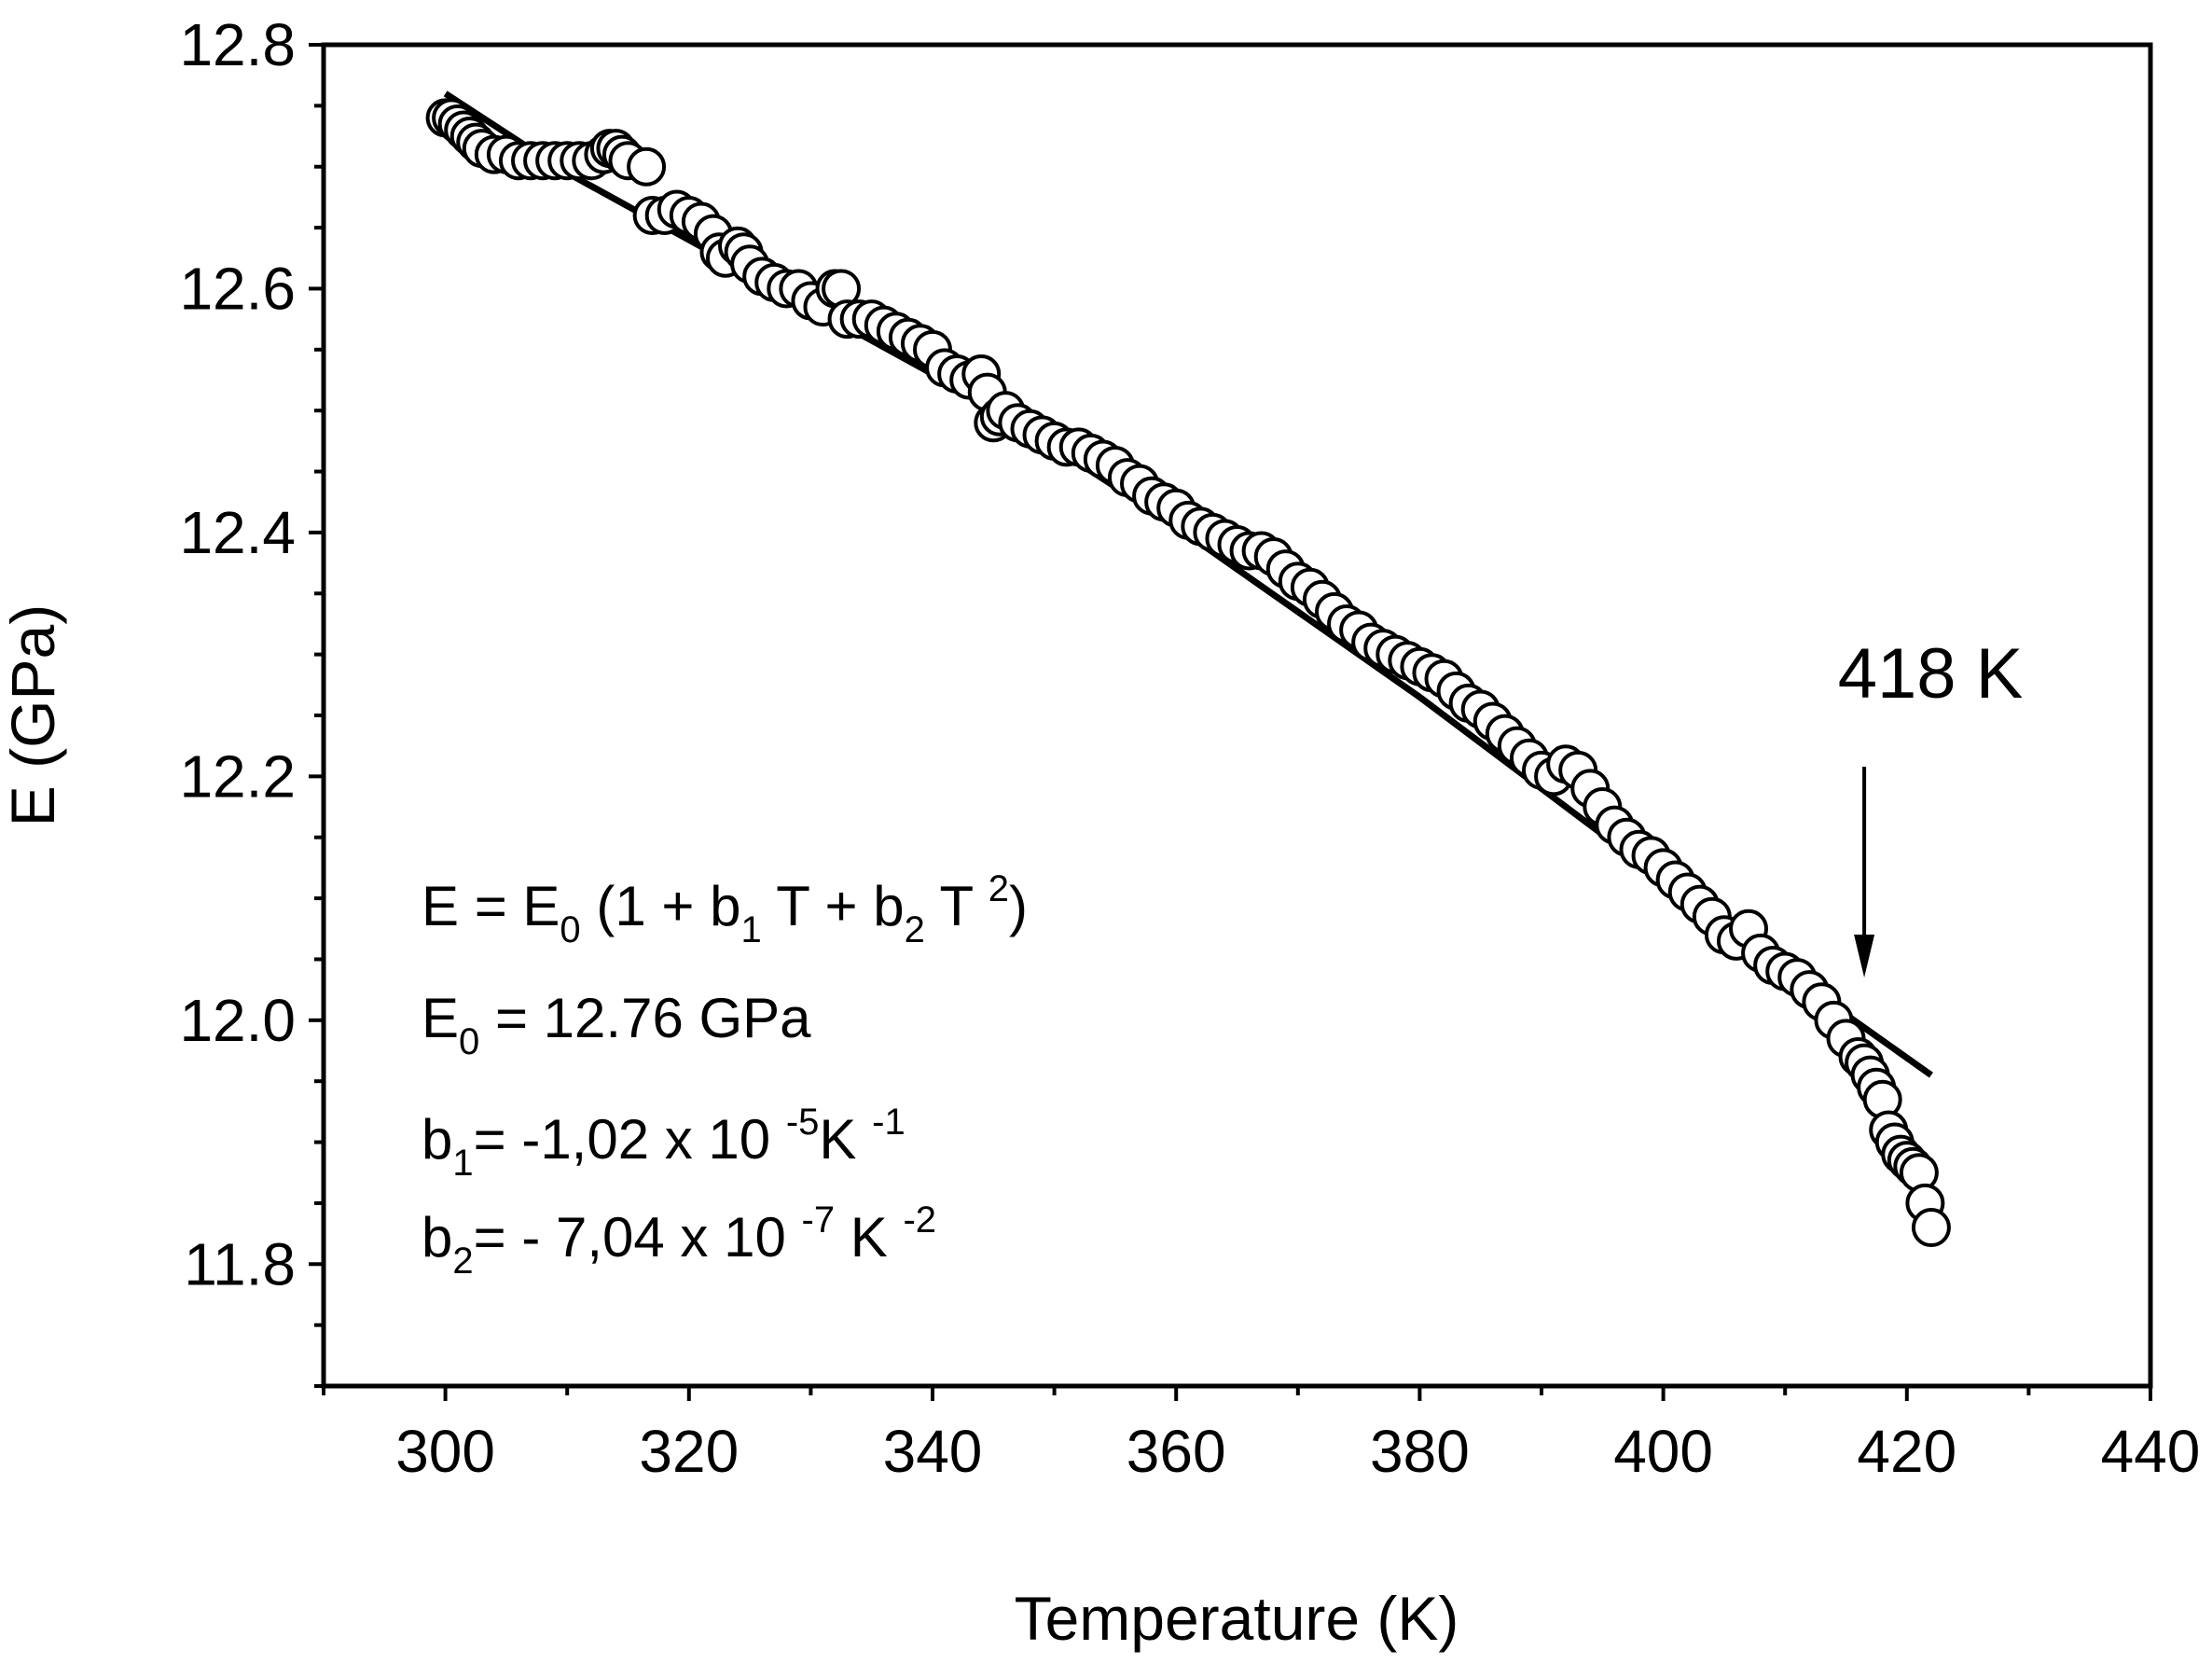 Image resolution: width=2212 pixels, height=1664 pixels. Describe the element at coordinates (33, 715) in the screenshot. I see `y-axis-label: E (GPa)` at that location.